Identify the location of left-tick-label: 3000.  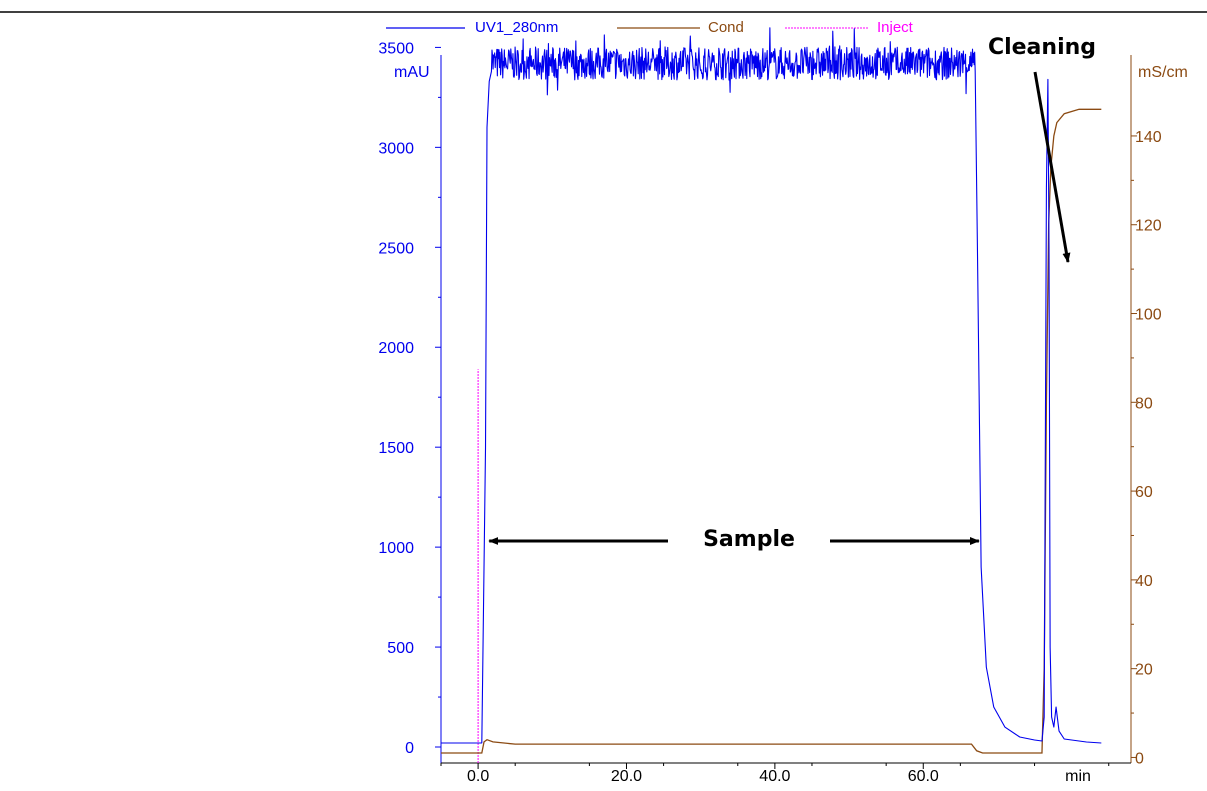
(396, 148).